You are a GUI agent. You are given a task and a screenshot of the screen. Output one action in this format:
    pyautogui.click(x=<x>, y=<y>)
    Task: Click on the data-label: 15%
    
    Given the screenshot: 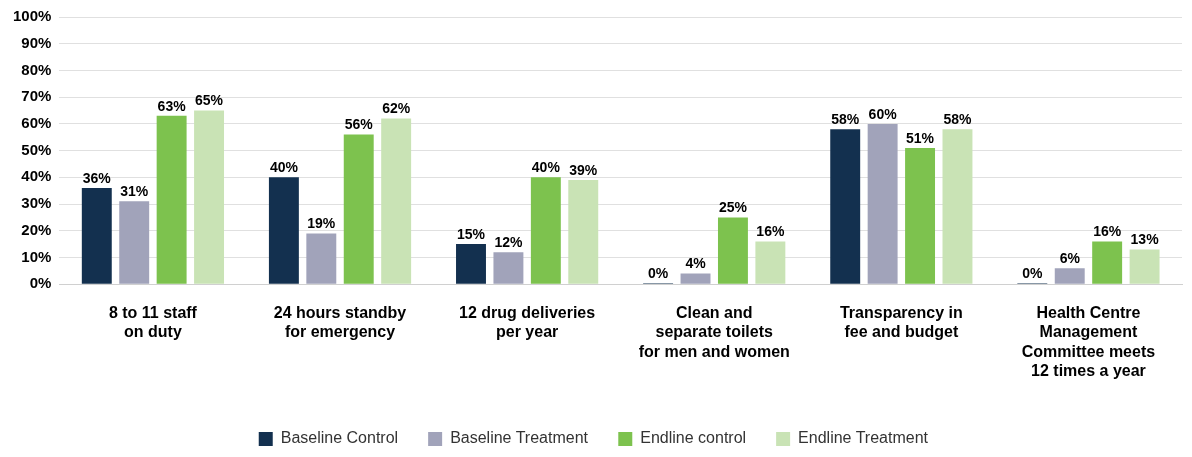 What is the action you would take?
    pyautogui.click(x=471, y=233)
    